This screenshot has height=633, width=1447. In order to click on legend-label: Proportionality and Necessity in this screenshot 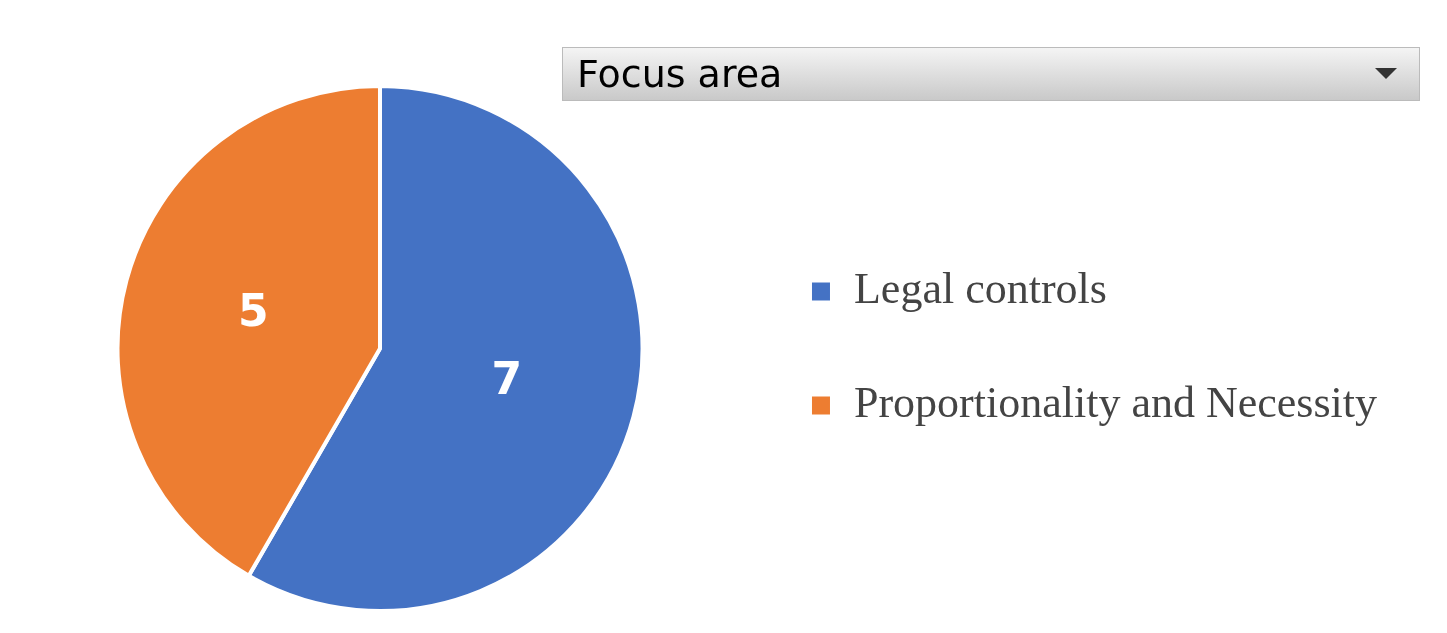, I will do `click(1115, 403)`.